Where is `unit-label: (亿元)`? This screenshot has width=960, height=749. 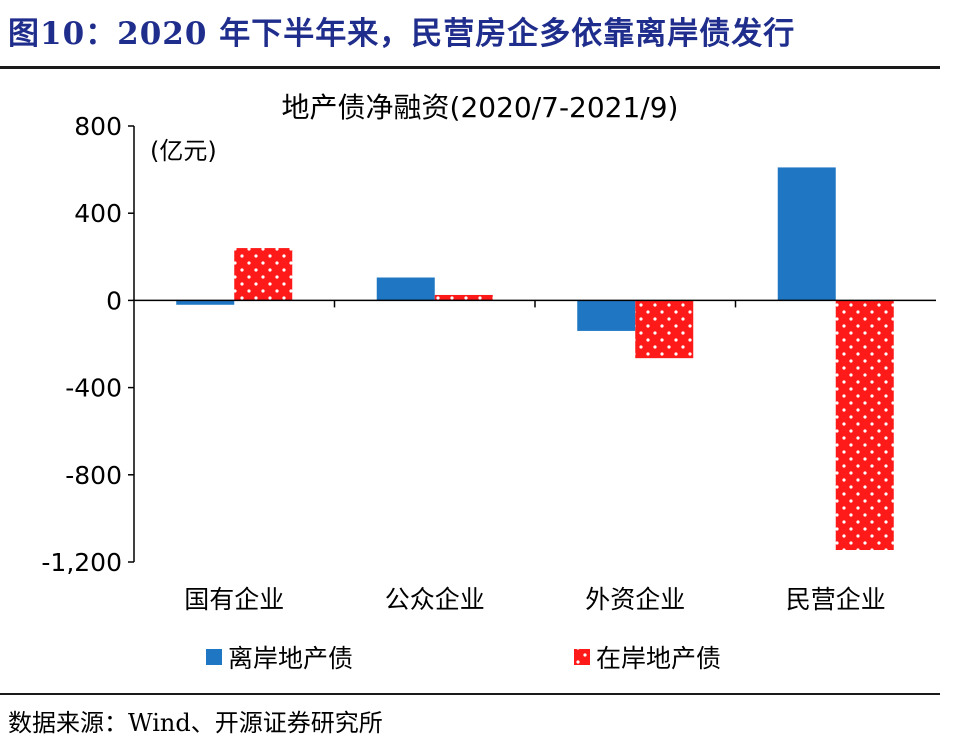
unit-label: (亿元) is located at coordinates (183, 151).